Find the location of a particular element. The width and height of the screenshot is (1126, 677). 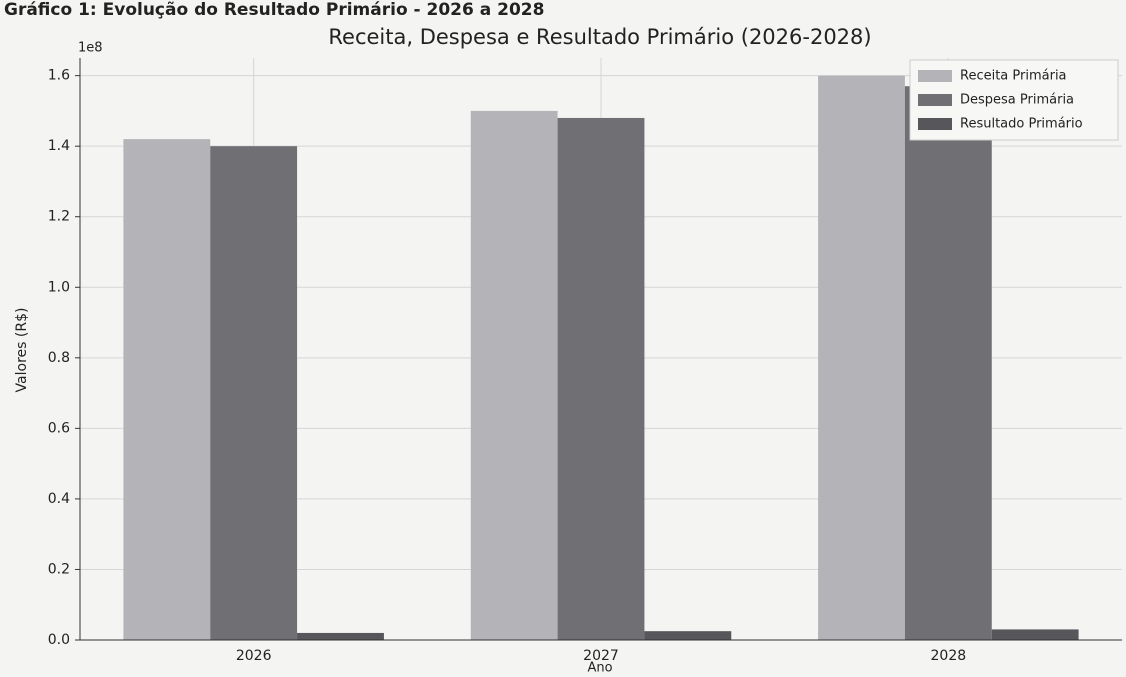

y-tick-label: 0.6 is located at coordinates (59, 428).